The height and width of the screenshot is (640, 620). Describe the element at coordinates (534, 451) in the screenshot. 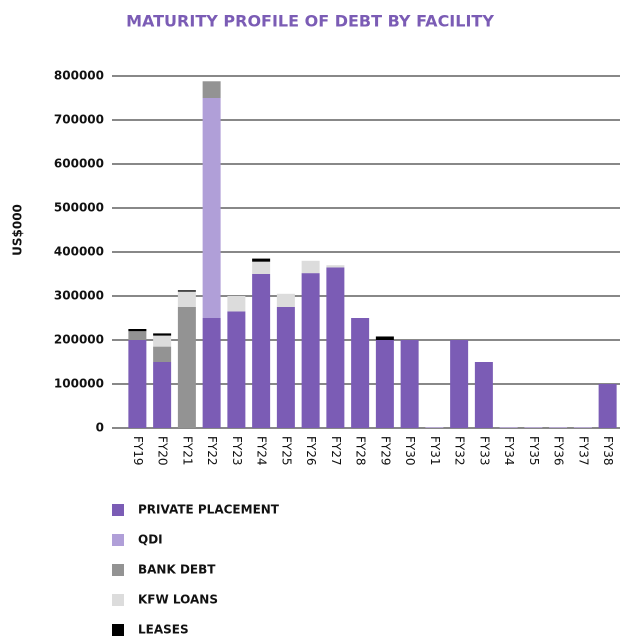

I see `x-tick-label: FY35` at that location.